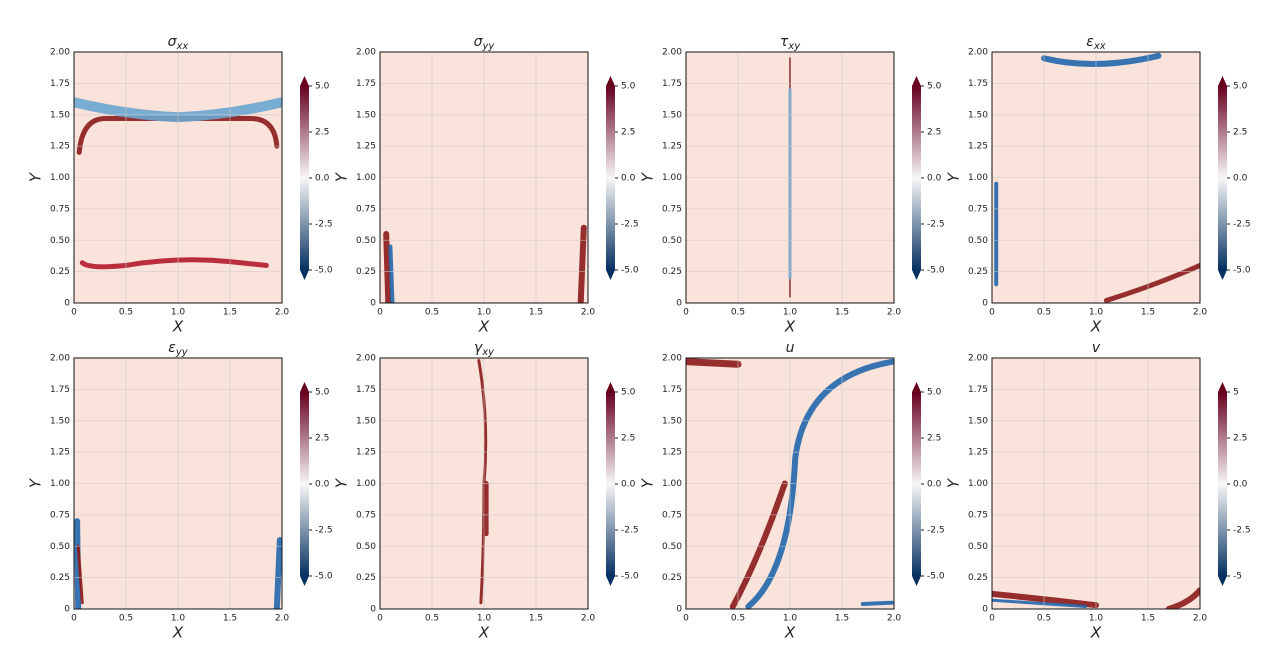  I want to click on panel-title: v, so click(1096, 348).